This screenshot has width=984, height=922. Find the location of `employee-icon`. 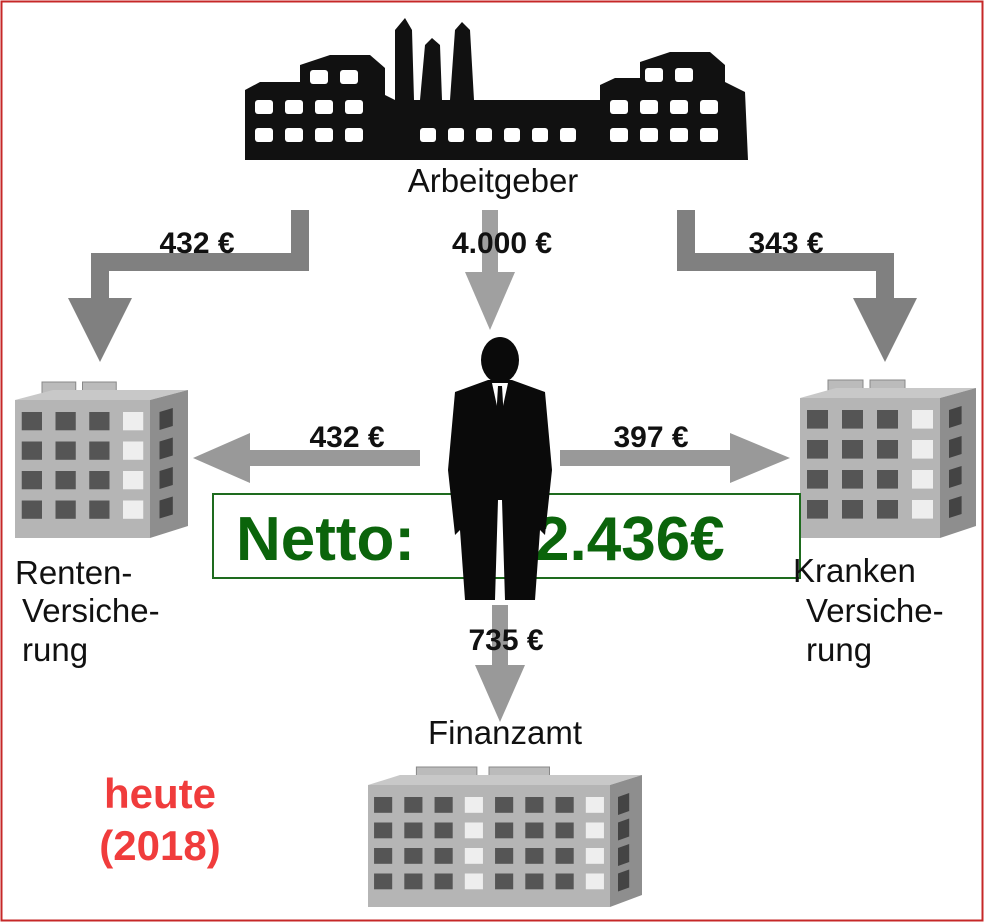

employee-icon is located at coordinates (500, 468).